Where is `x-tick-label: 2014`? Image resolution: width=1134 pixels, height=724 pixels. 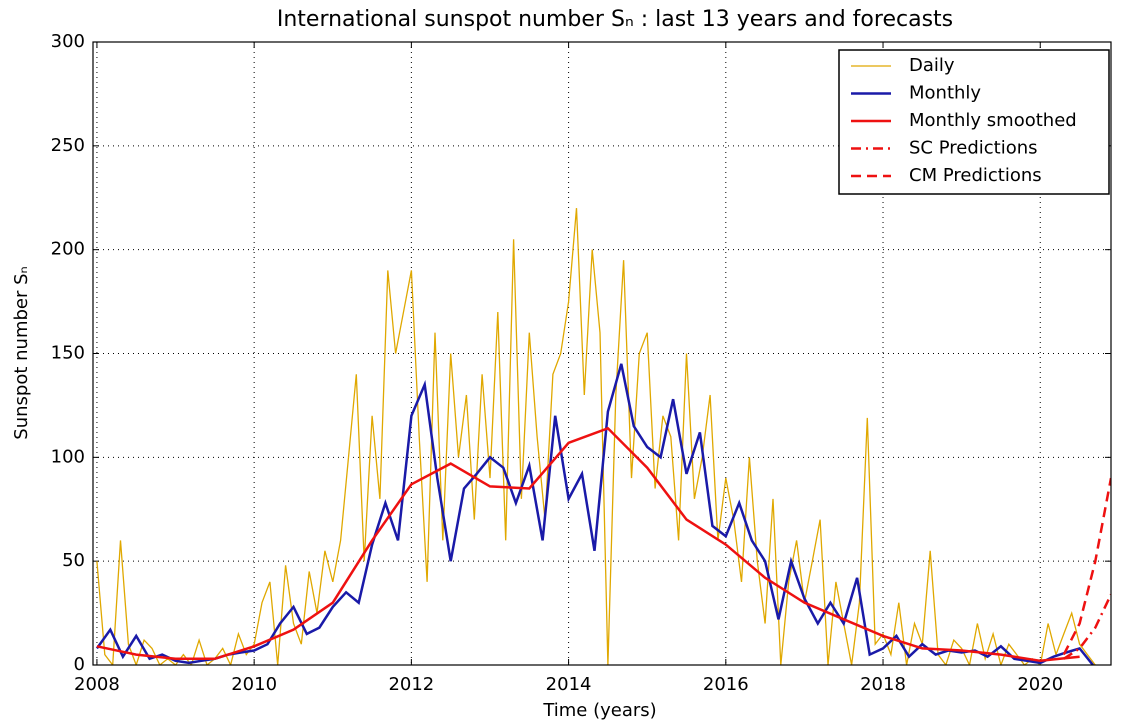
x-tick-label: 2014 is located at coordinates (569, 684).